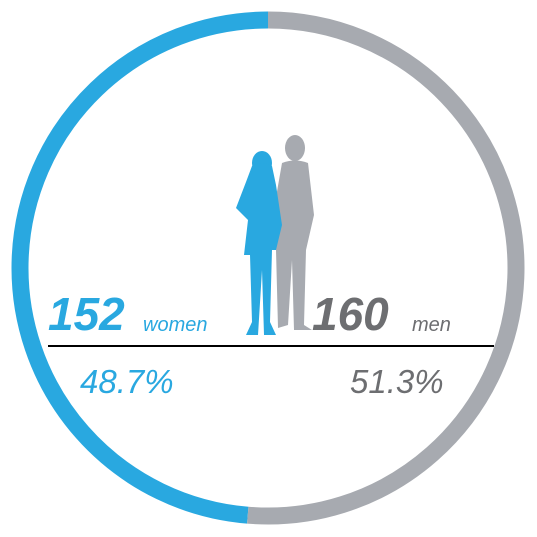  I want to click on man-silhouette, so click(293, 232).